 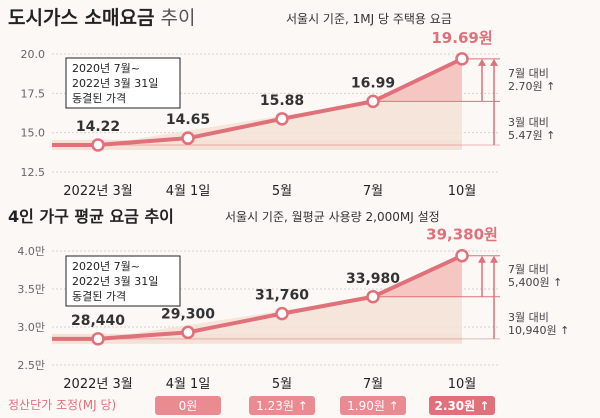 What do you see at coordinates (101, 18) in the screenshot?
I see `chart-title: 도시가스 소매요금 추이` at bounding box center [101, 18].